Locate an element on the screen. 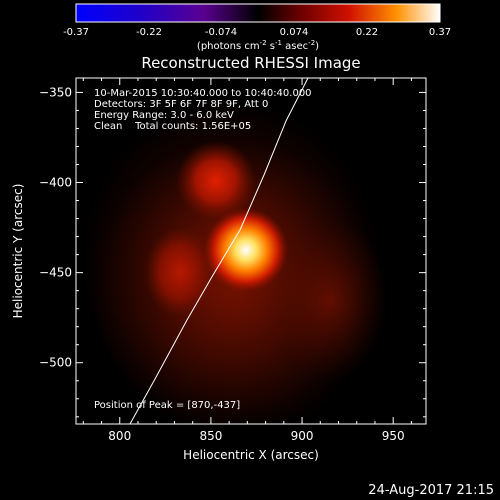 The image size is (500, 500). colorbar is located at coordinates (258, 13).